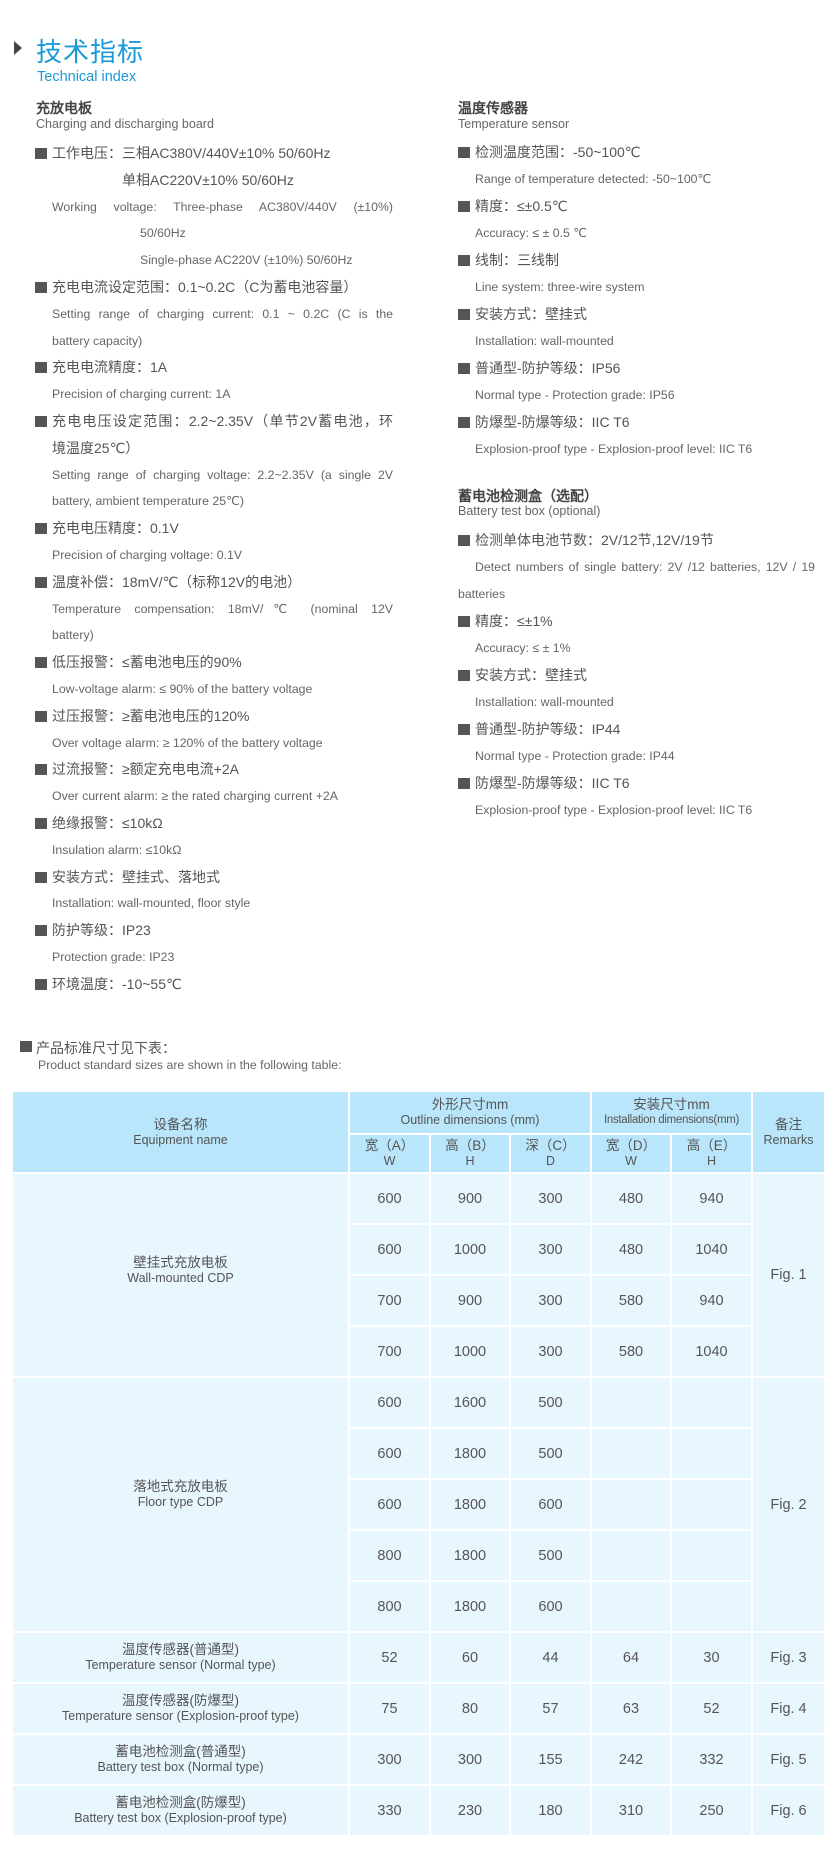 Image resolution: width=830 pixels, height=1872 pixels. Describe the element at coordinates (125, 124) in the screenshot. I see `section-subheading-charging-board: Charging and discharging board` at that location.